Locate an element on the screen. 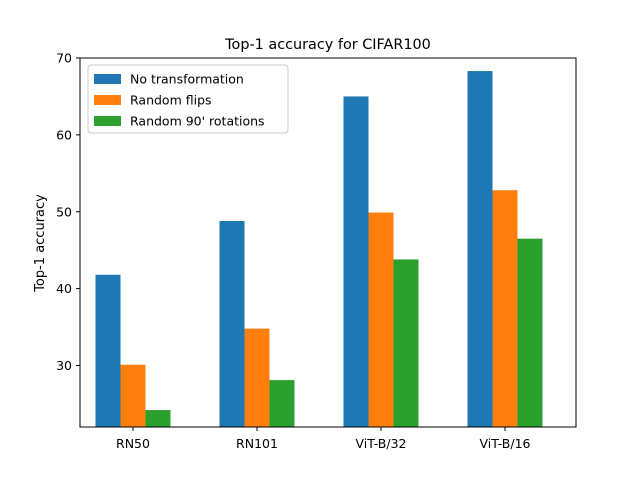 This screenshot has height=480, width=640. bar-random-flips-rn101 is located at coordinates (257, 377).